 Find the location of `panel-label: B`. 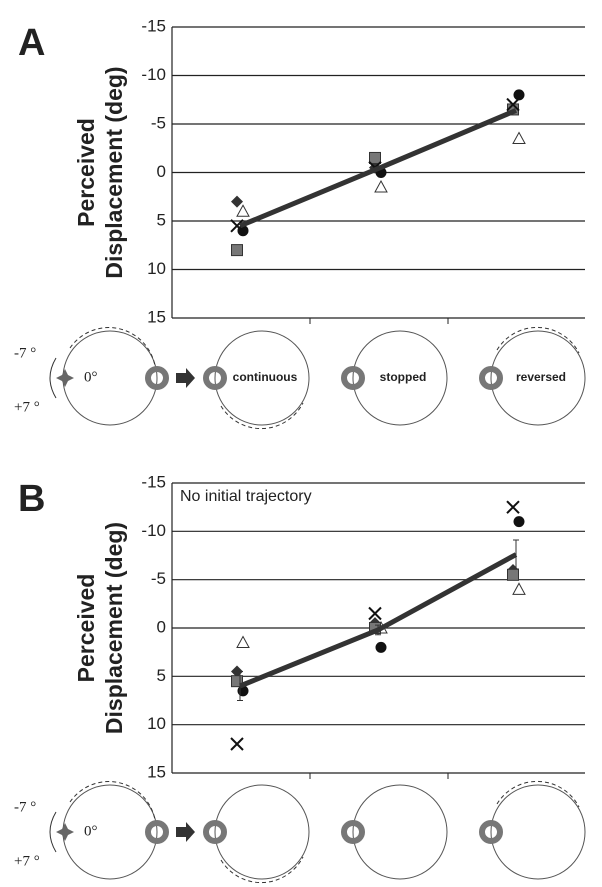

panel-label: B is located at coordinates (31, 499).